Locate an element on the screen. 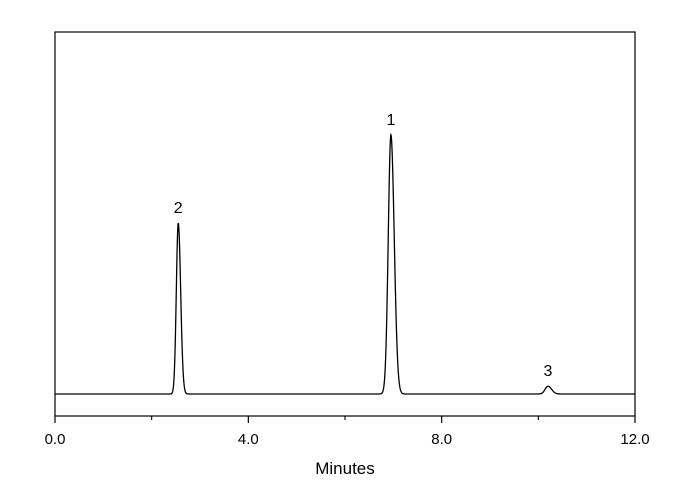  x-axis-ticks is located at coordinates (345, 419).